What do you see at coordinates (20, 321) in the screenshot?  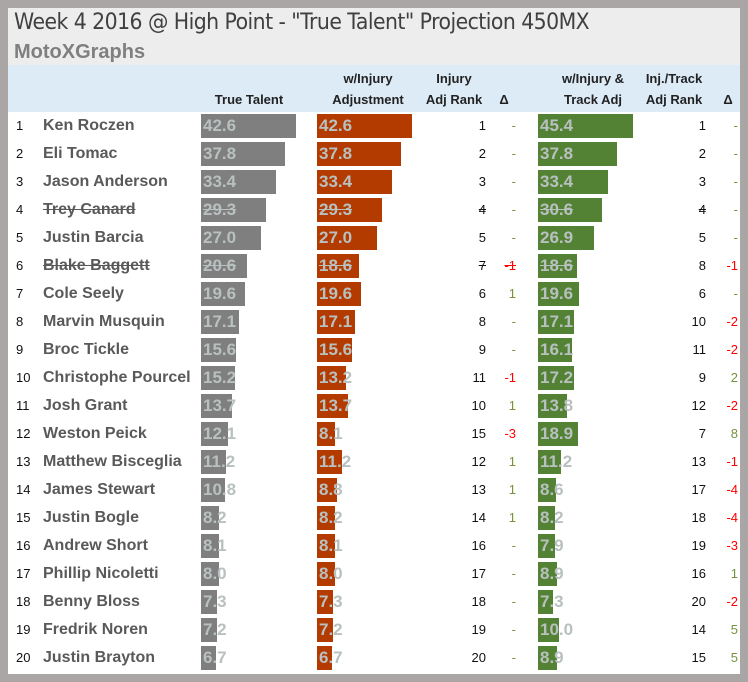 I see `row-number: 8` at bounding box center [20, 321].